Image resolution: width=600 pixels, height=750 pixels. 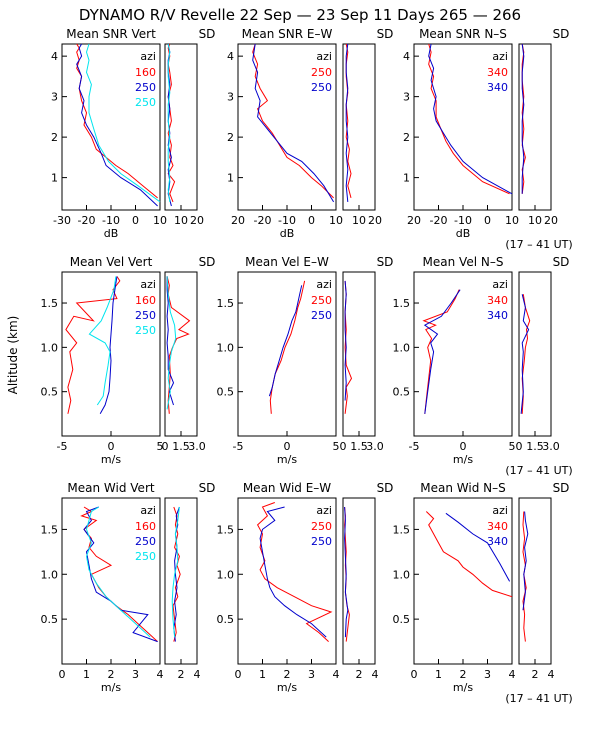 I want to click on panel-vel_ew: Mean Vel E–W -5 0 5 0.5 1.0 1.5 m/s azi 250 250, so click(x=278, y=360).